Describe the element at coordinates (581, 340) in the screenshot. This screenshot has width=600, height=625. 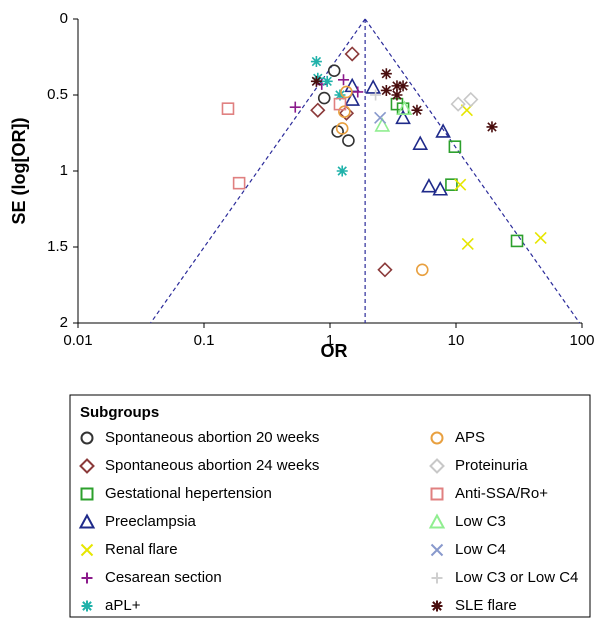
I see `x-tick-label: 100` at that location.